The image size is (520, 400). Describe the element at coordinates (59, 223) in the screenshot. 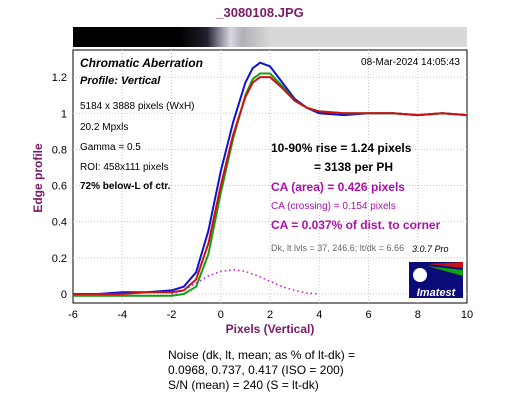

I see `y-tick-label: 0.4` at that location.